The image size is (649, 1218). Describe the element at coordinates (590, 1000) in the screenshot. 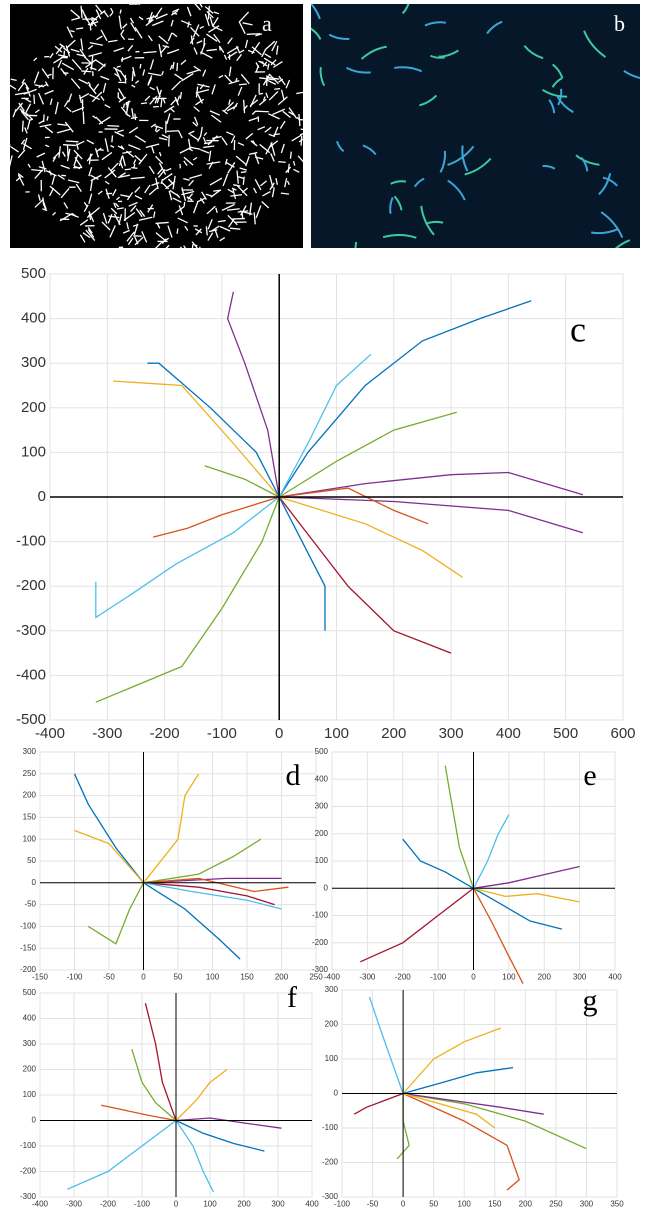

I see `panel-label: g` at that location.